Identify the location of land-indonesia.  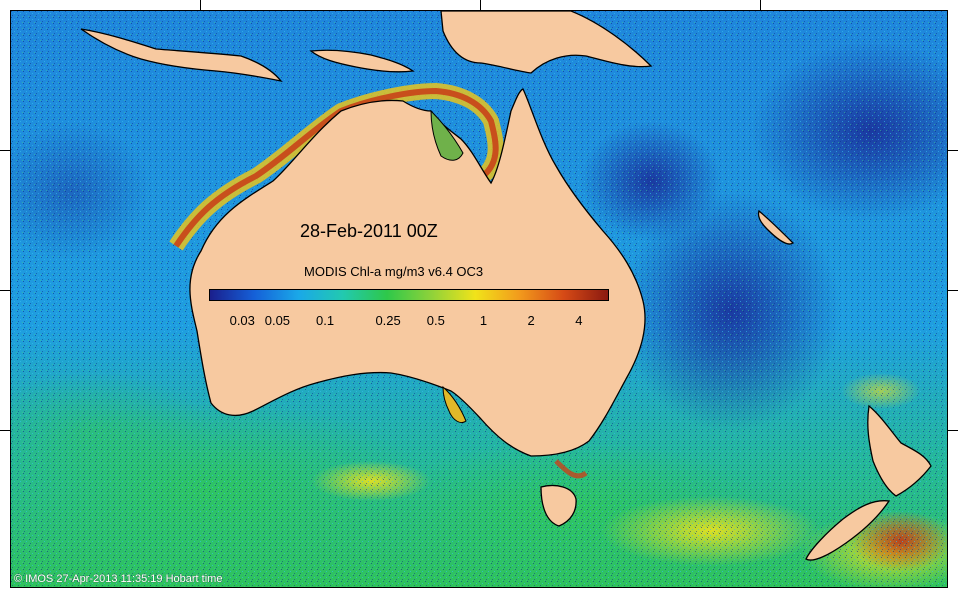
(181, 55).